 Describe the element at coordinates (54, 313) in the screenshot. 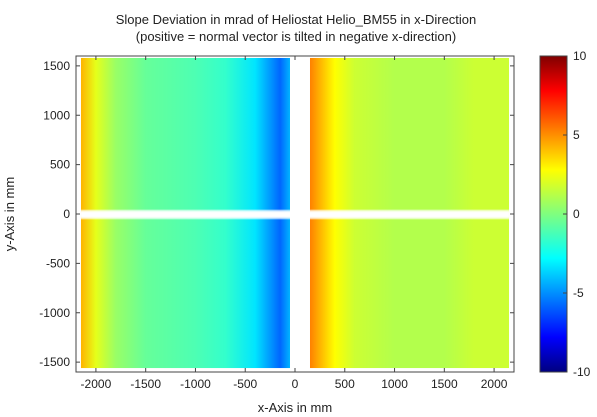

I see `y-tick-label: -1000` at that location.